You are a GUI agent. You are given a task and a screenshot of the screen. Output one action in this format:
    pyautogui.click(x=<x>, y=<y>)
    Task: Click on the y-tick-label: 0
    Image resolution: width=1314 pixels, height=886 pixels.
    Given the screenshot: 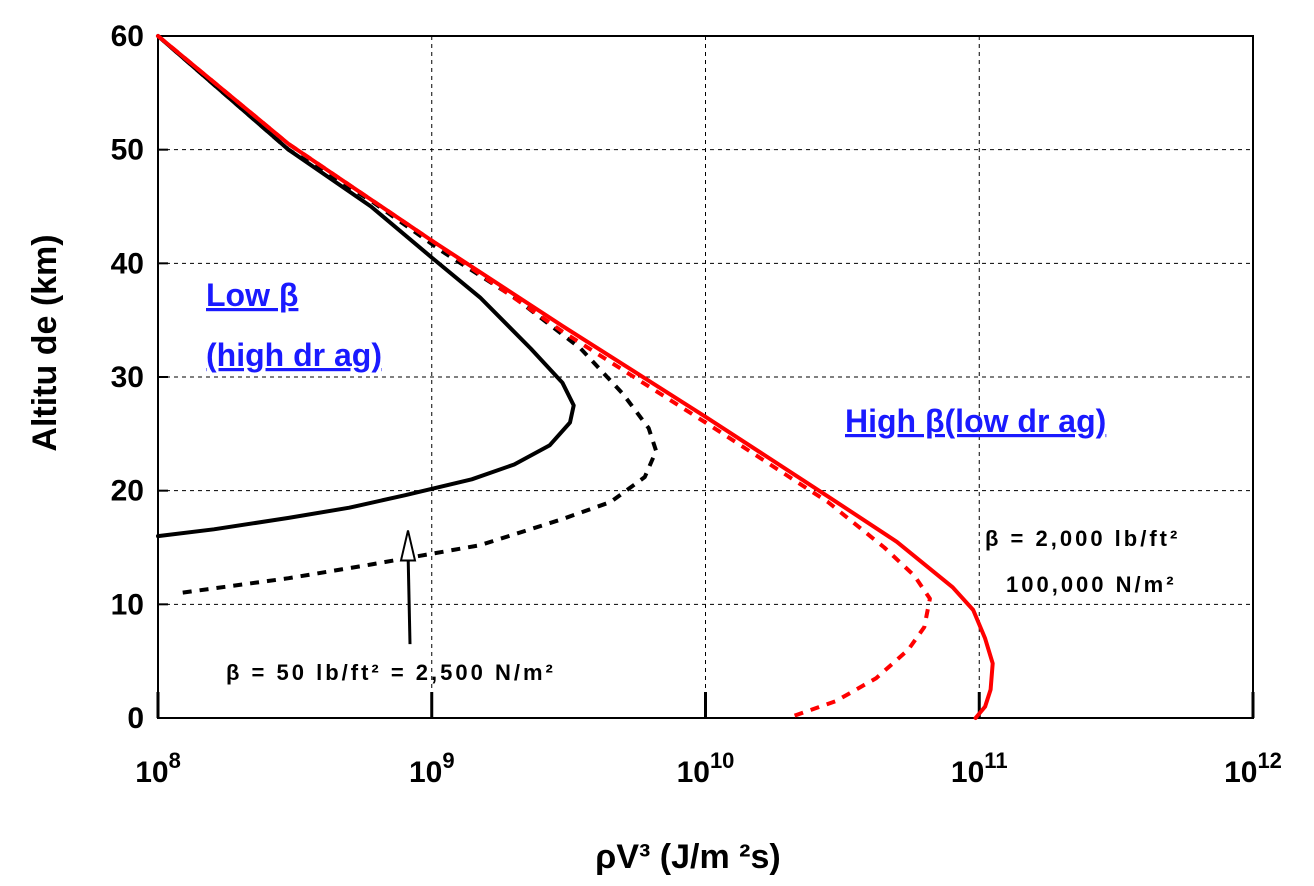 What is the action you would take?
    pyautogui.click(x=135, y=718)
    